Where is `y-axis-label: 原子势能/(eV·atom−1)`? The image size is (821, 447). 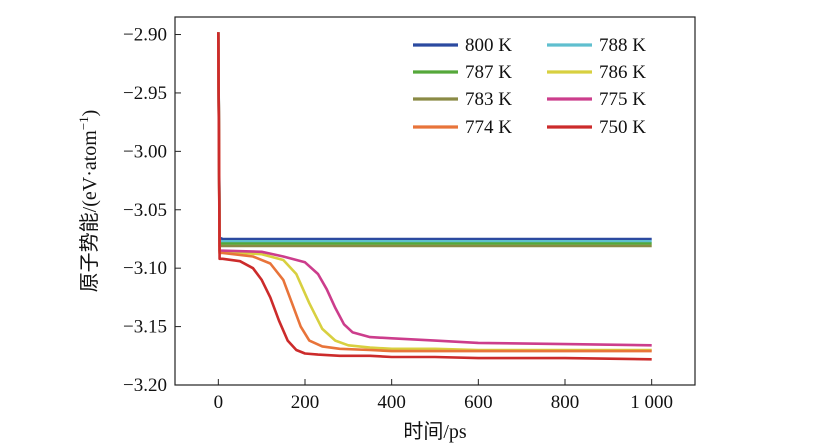 y-axis-label: 原子势能/(eV·atom−1) is located at coordinates (88, 201).